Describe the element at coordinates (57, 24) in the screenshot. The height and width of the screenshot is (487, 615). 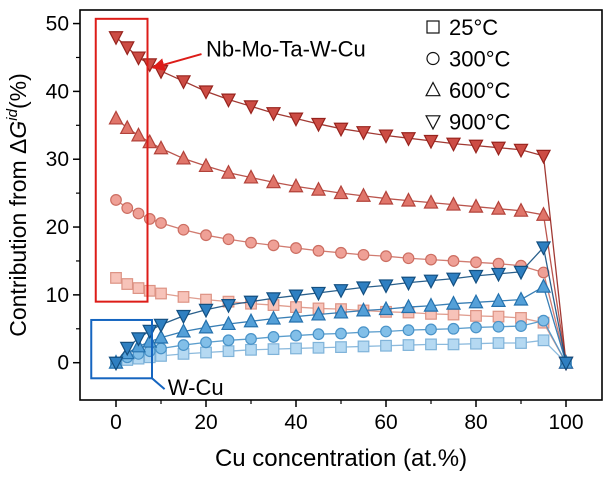
I see `y-tick-label: 50` at that location.